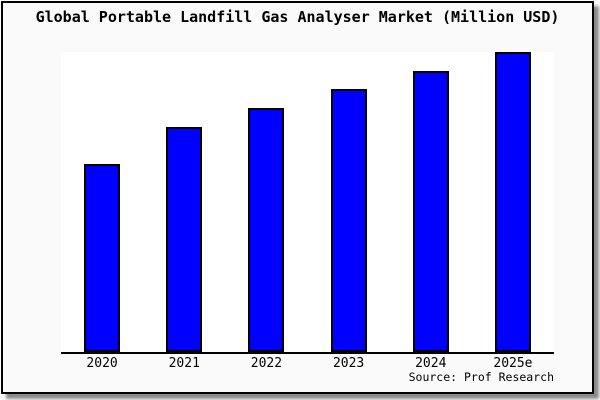 The image size is (600, 400). What do you see at coordinates (307, 363) in the screenshot?
I see `x-axis-labels: 2020 2021 2022 2023 2024 2025e` at bounding box center [307, 363].